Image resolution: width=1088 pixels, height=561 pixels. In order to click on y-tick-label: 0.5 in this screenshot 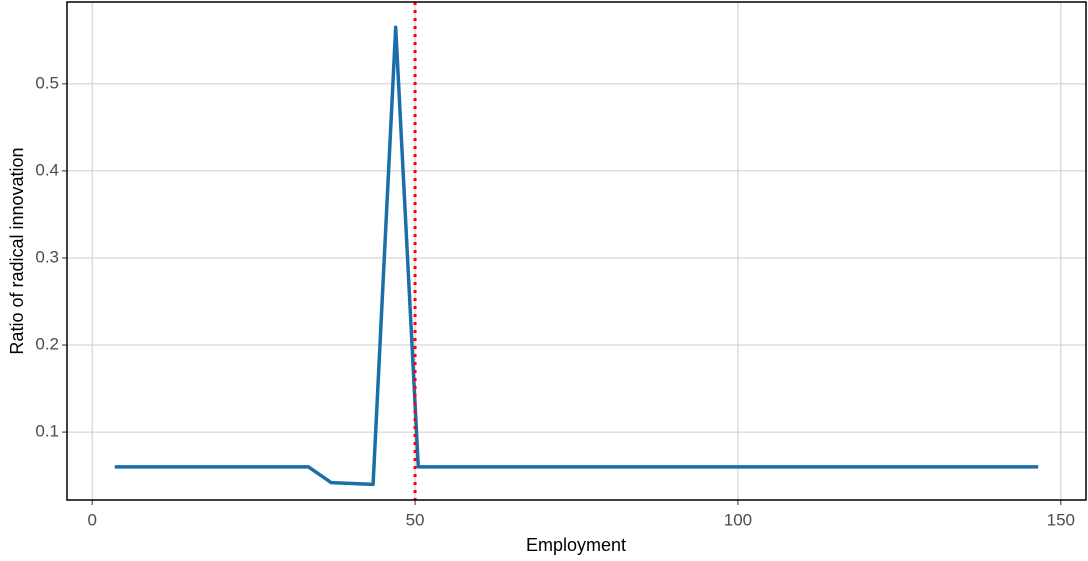, I will do `click(47, 82)`.